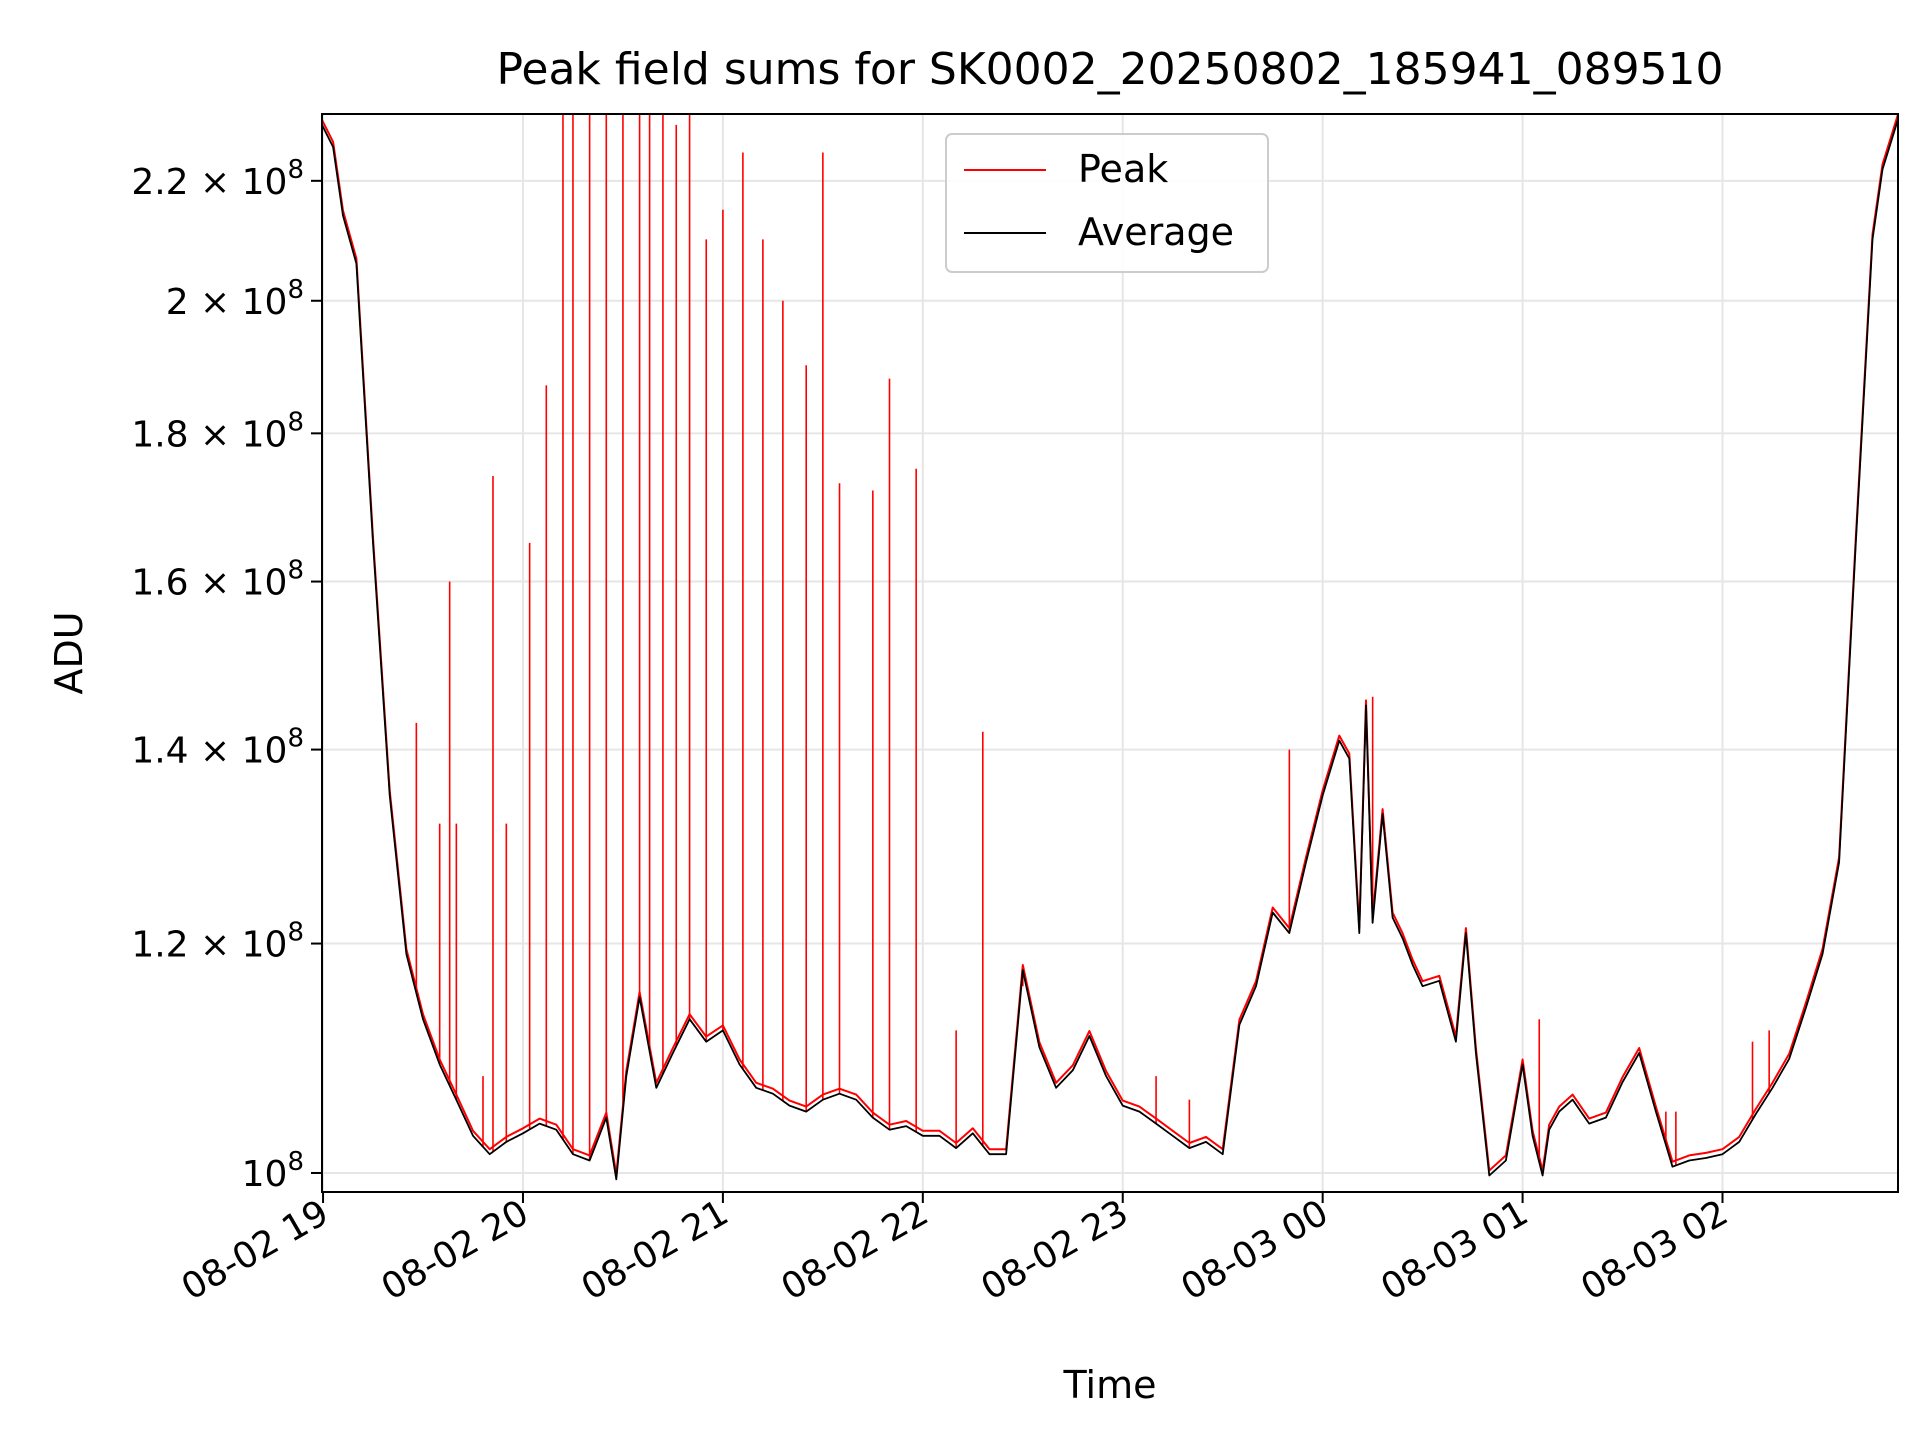 The width and height of the screenshot is (1920, 1440). What do you see at coordinates (1123, 169) in the screenshot?
I see `legend-label-peak: Peak` at bounding box center [1123, 169].